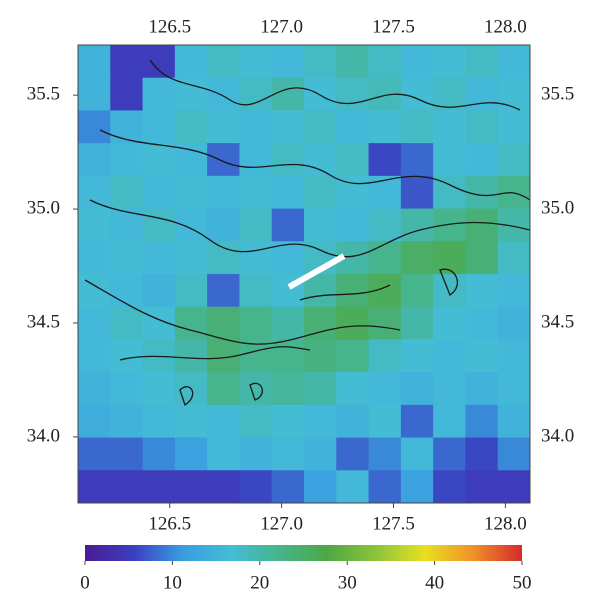 The height and width of the screenshot is (615, 600). Describe the element at coordinates (303, 553) in the screenshot. I see `colorbar` at that location.